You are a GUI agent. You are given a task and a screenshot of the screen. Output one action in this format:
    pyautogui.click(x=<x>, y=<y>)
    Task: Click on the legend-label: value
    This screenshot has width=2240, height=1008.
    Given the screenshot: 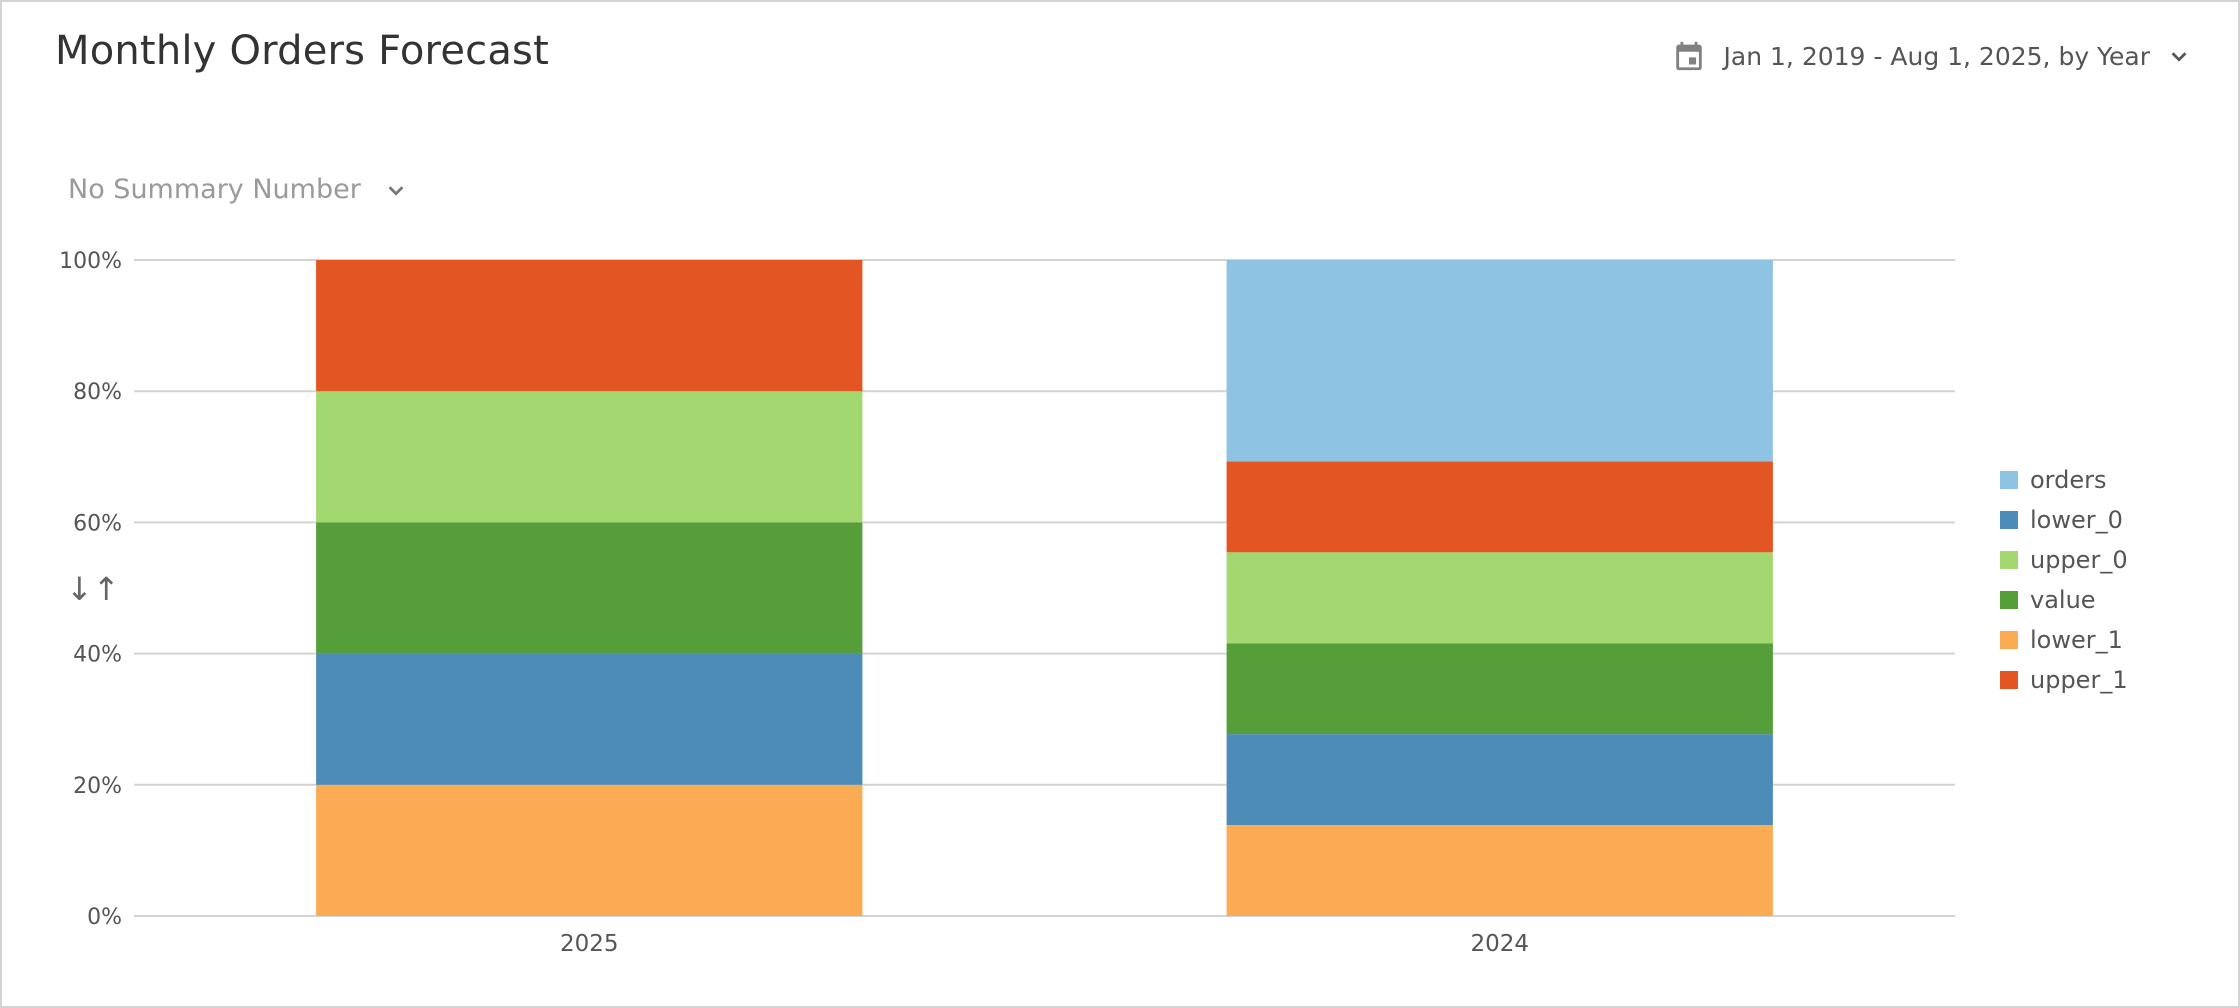 What is the action you would take?
    pyautogui.click(x=2063, y=600)
    